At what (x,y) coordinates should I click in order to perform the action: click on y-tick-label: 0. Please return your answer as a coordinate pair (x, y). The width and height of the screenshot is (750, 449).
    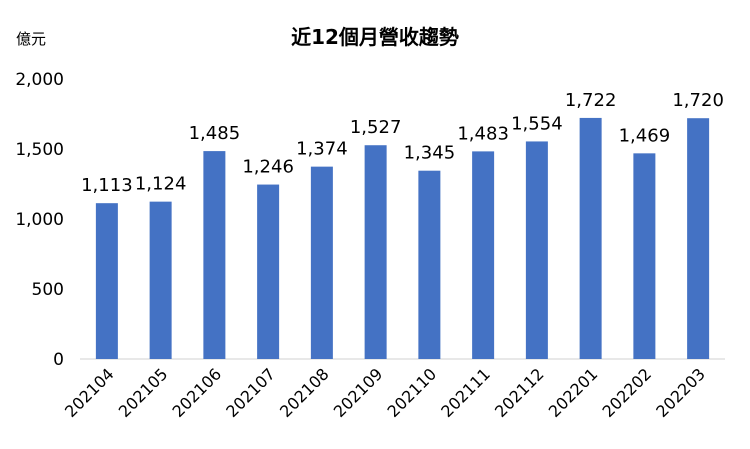
    Looking at the image, I should click on (58, 360).